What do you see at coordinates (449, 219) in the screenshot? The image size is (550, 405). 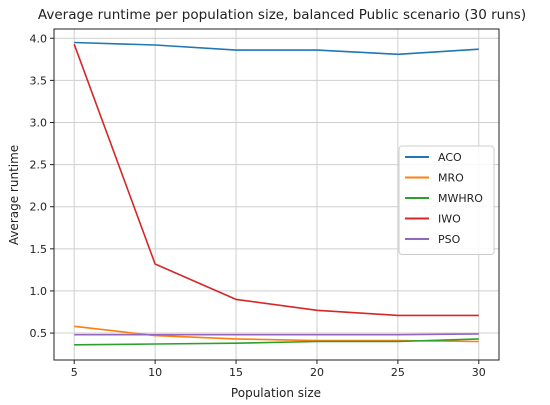 I see `legend-label-iwo: IWO` at bounding box center [449, 219].